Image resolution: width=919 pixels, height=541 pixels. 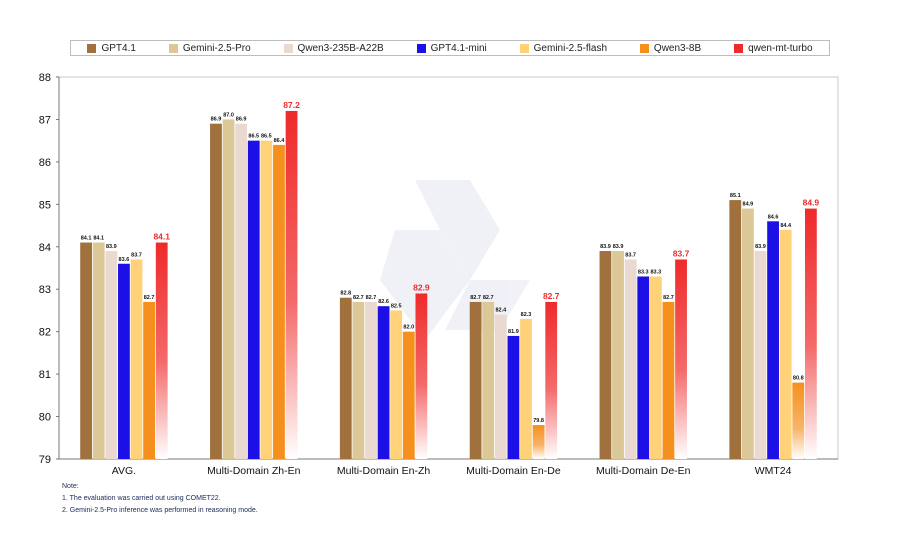 I want to click on x-tick-label: Multi-Domain Zh-En, so click(x=254, y=471).